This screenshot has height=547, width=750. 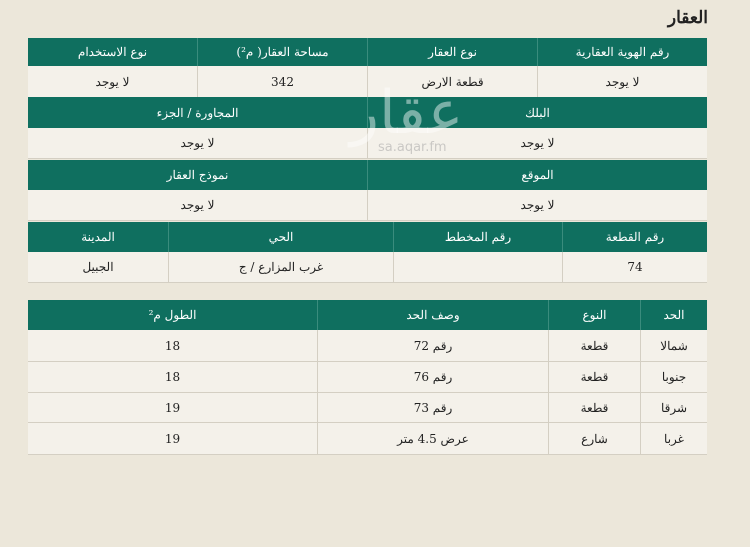 What do you see at coordinates (673, 407) in the screenshot?
I see `cell-boundary: شرقا` at bounding box center [673, 407].